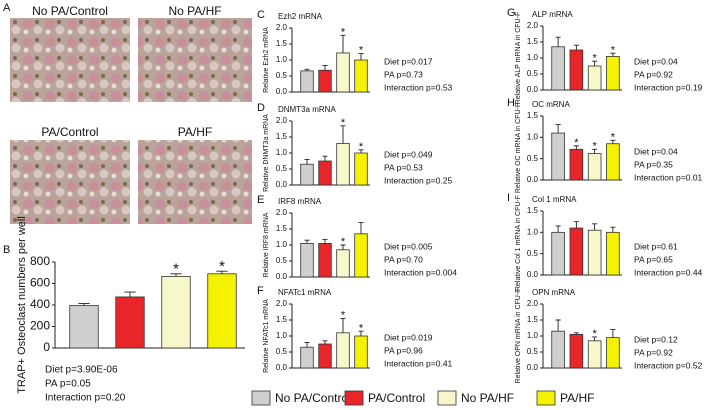  Describe the element at coordinates (40, 304) in the screenshot. I see `y-tick-label: 400` at that location.